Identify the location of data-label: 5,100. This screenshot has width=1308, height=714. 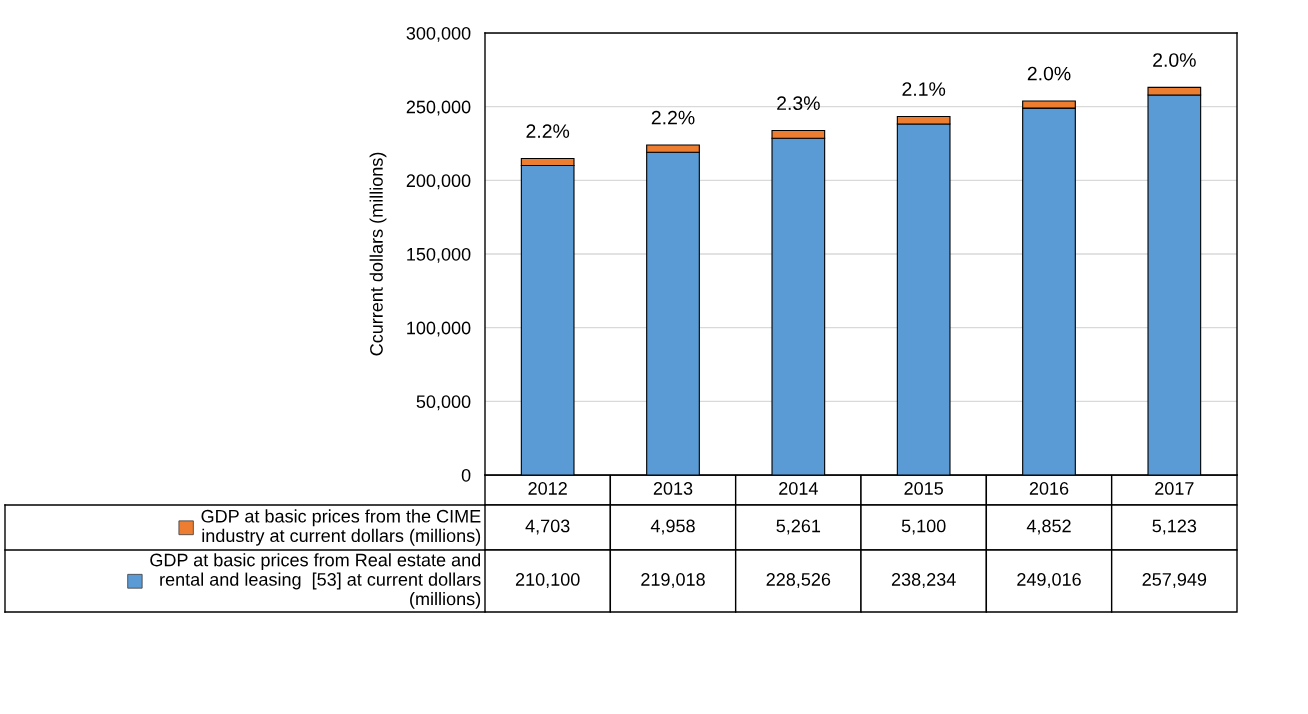
(923, 527).